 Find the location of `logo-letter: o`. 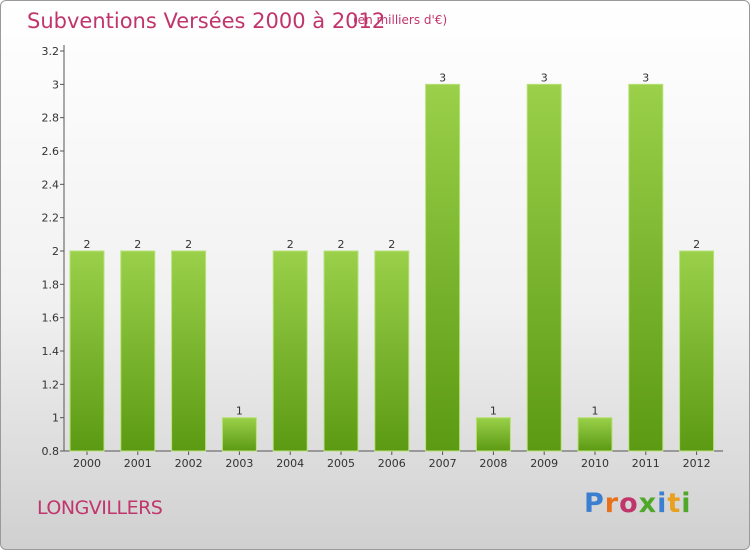

logo-letter: o is located at coordinates (629, 503).